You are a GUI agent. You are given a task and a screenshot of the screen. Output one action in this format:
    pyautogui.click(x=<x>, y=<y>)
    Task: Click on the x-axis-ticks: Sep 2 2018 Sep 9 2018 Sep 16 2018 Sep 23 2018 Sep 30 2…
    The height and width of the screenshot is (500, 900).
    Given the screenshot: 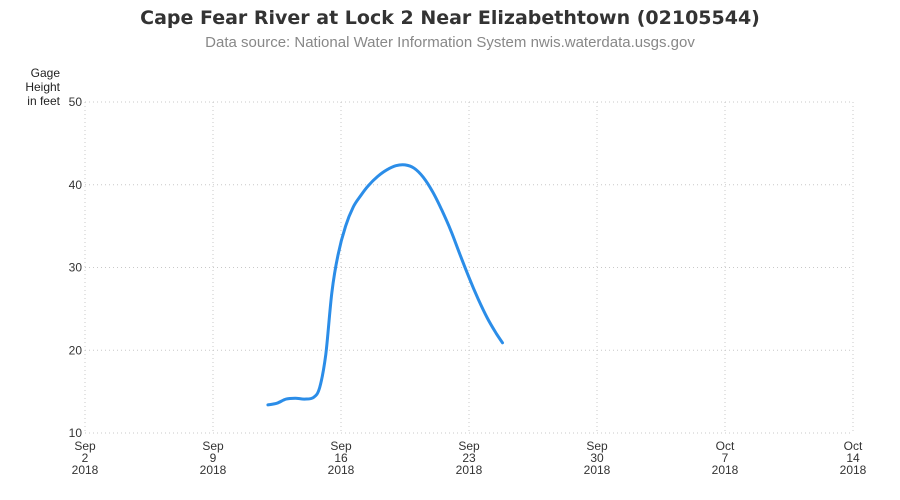 What is the action you would take?
    pyautogui.click(x=469, y=458)
    